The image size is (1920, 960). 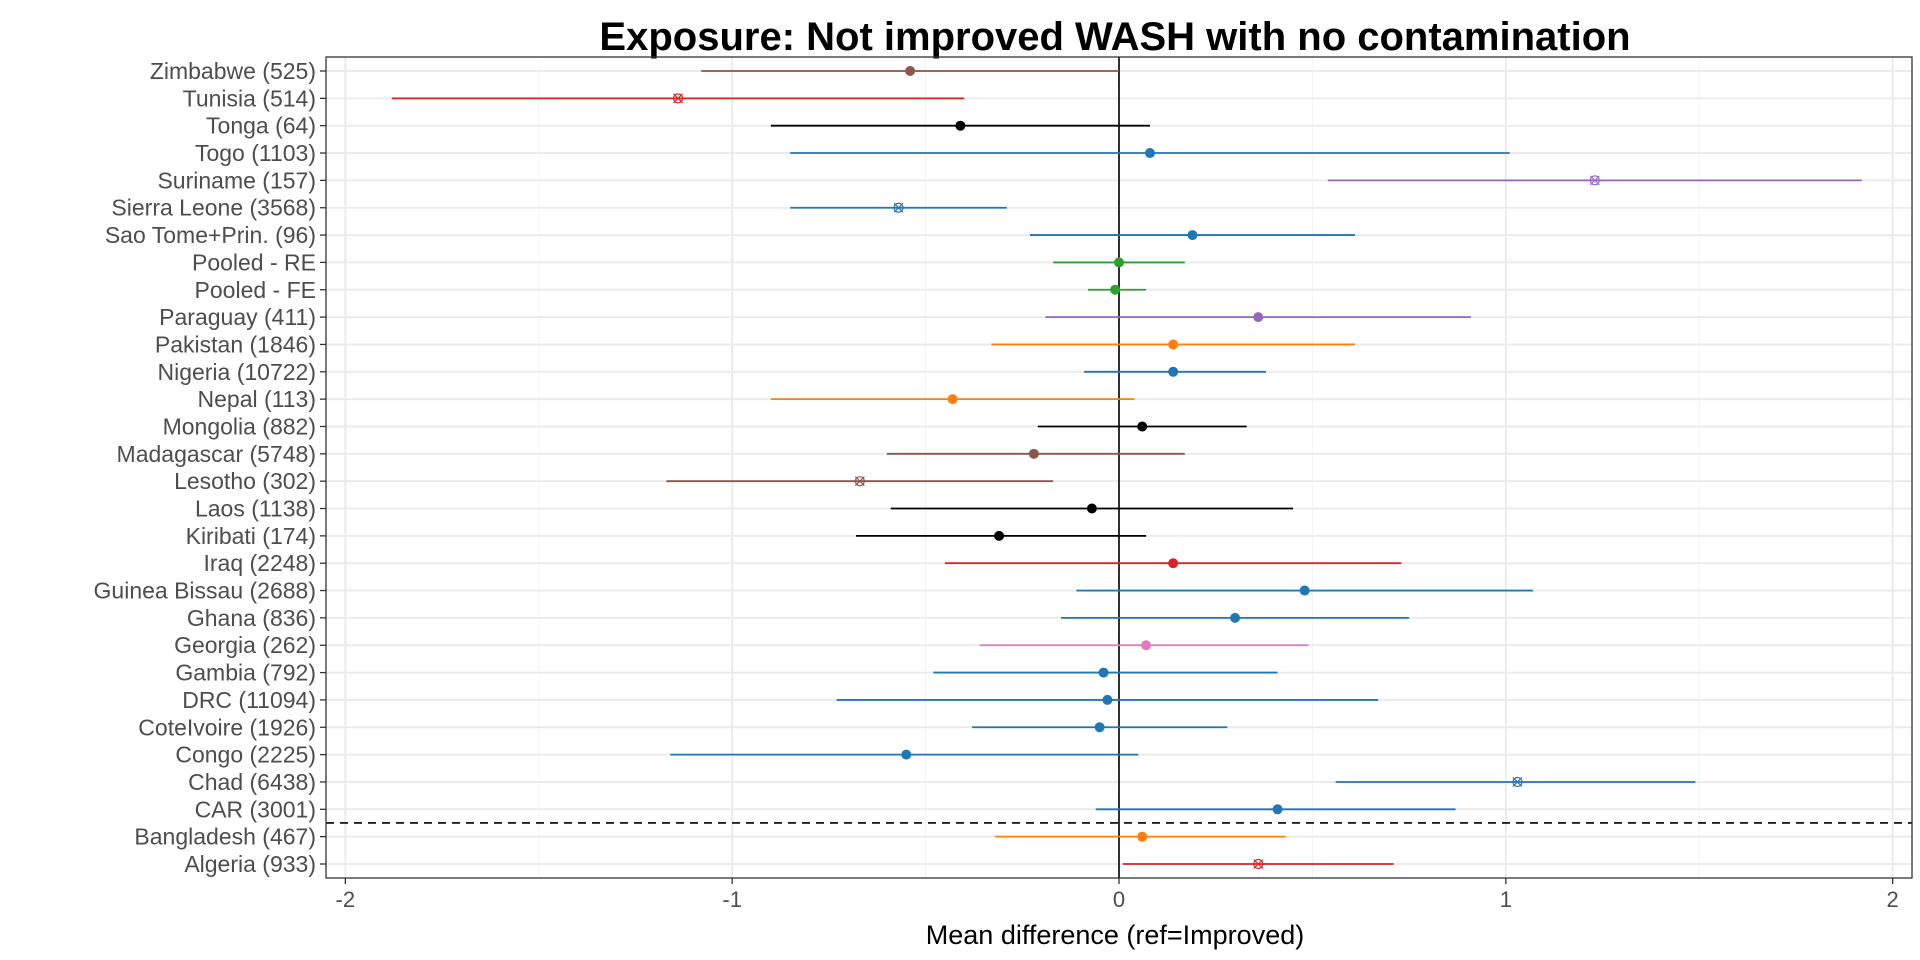 I want to click on x-tick-label: 0, so click(x=1119, y=899).